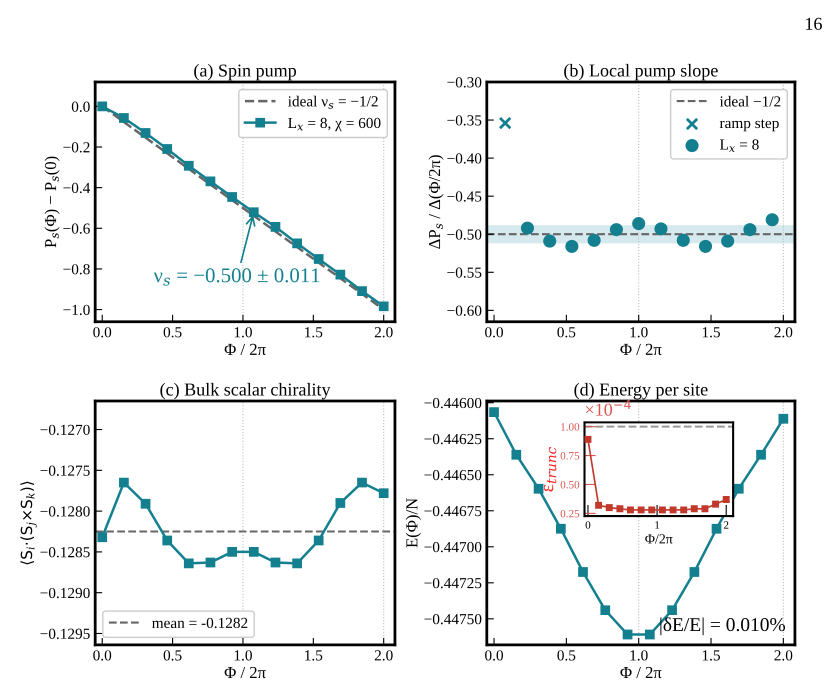 This screenshot has height=689, width=835. Describe the element at coordinates (659, 539) in the screenshot. I see `x-axis-title: Φ/2π` at that location.